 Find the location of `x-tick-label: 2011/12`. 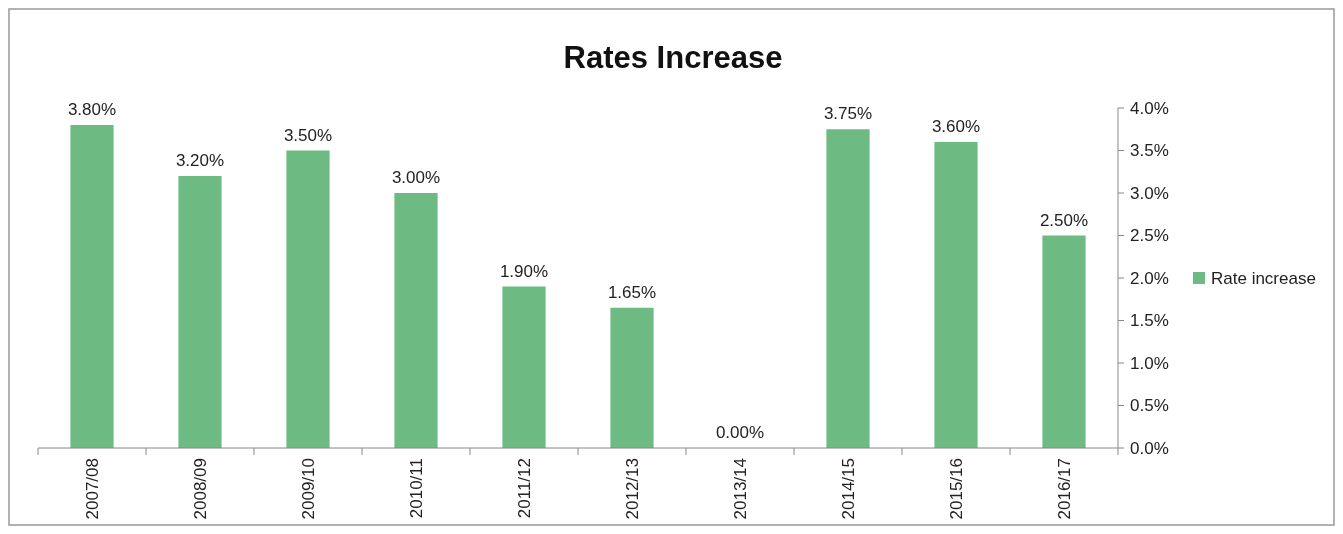

x-tick-label: 2011/12 is located at coordinates (524, 488).